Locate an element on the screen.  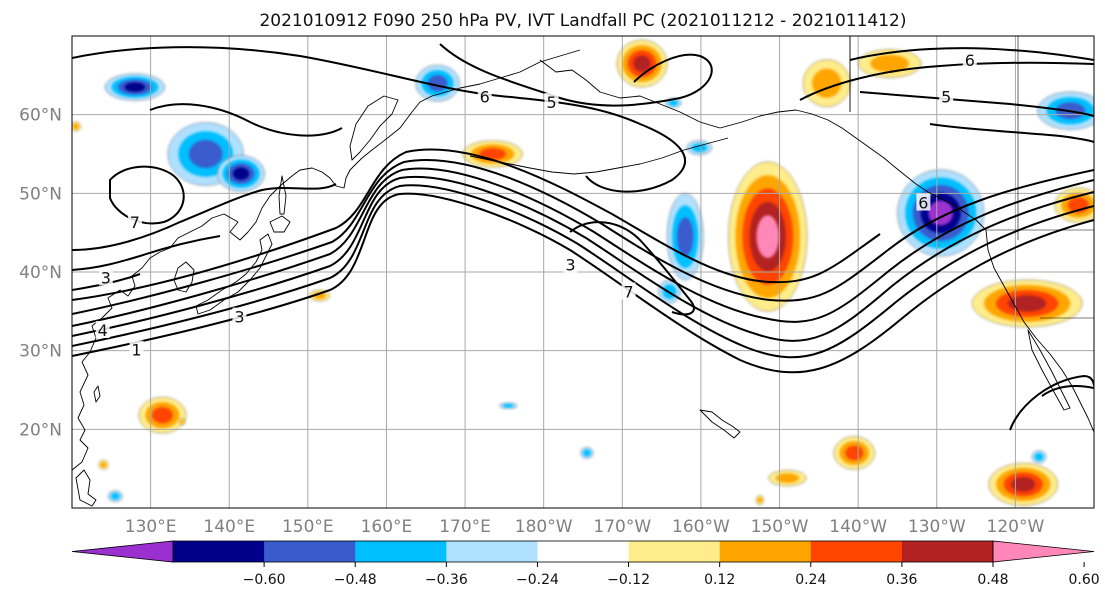
pv-contour-label: 6 is located at coordinates (485, 96).